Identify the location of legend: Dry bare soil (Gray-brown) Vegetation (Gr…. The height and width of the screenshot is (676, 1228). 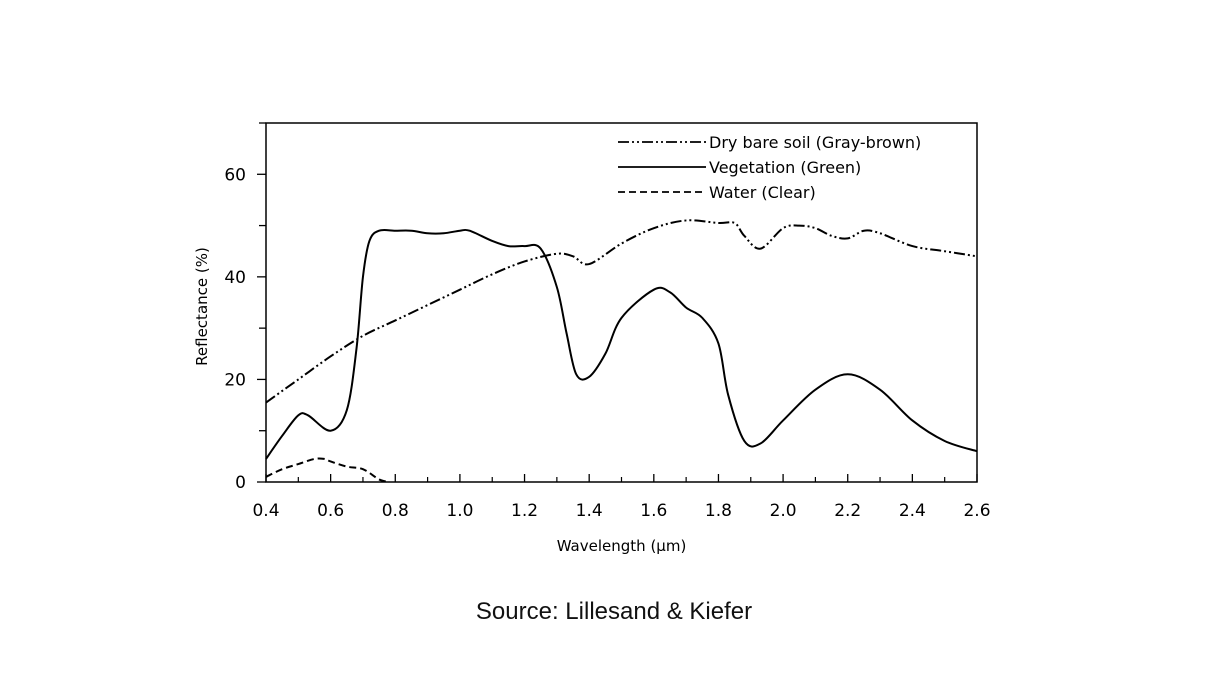
(769, 167).